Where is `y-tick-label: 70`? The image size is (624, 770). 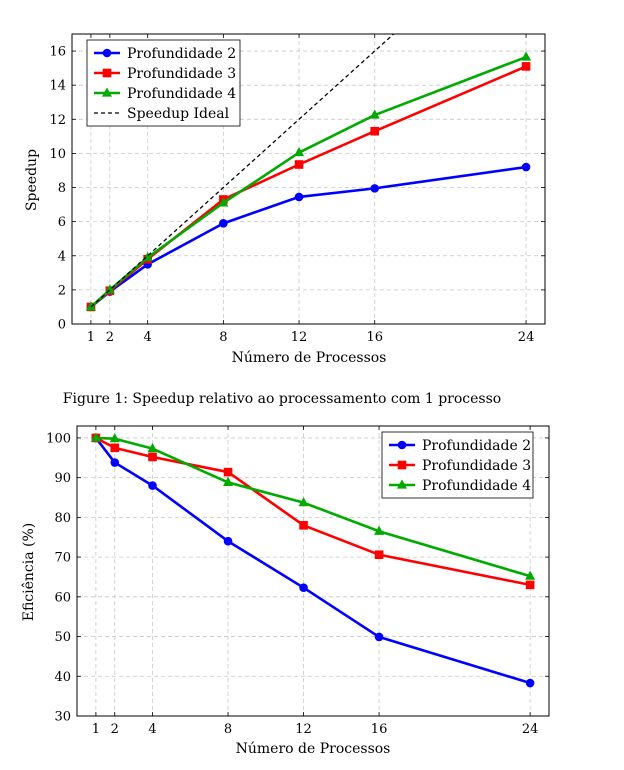 y-tick-label: 70 is located at coordinates (62, 558).